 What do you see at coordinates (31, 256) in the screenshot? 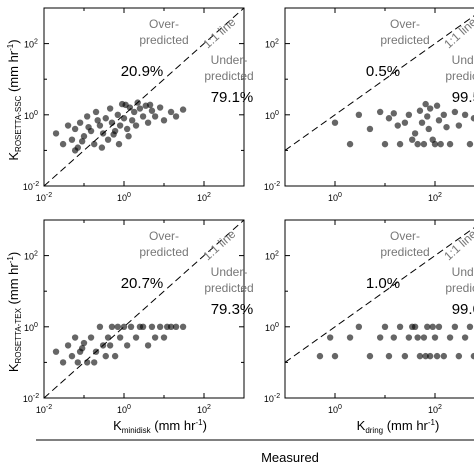
I see `y-tick-label-bottom-left: 102` at bounding box center [31, 256].